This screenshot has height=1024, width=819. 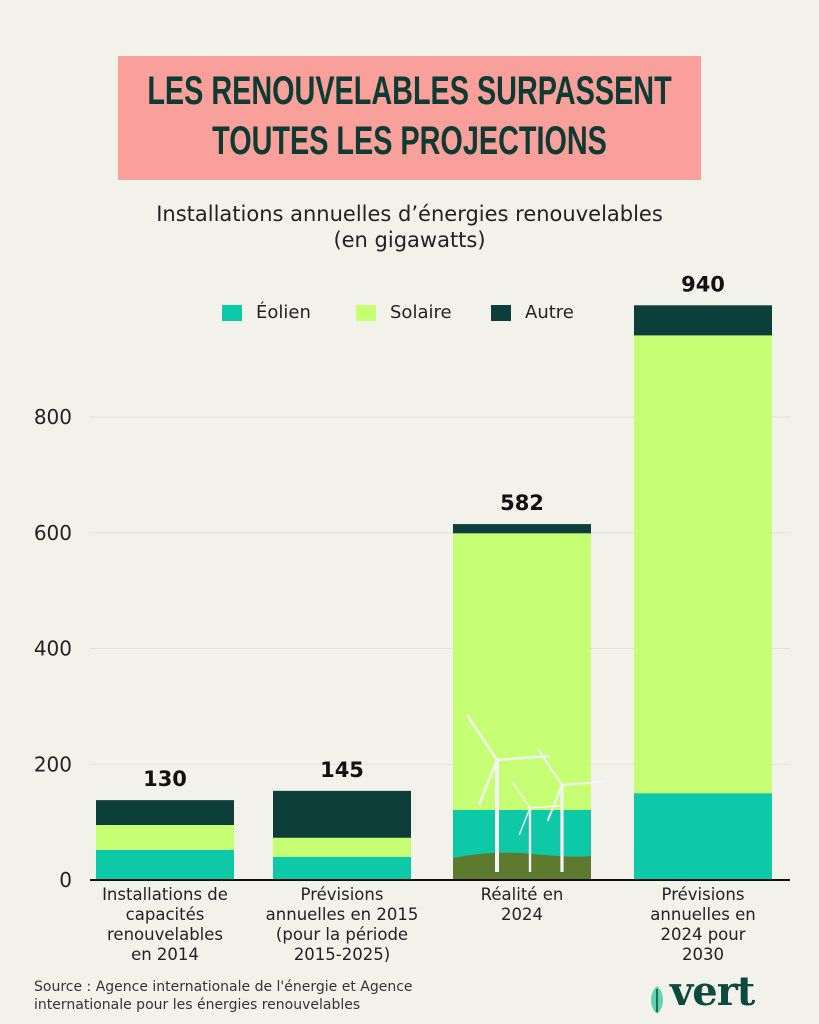 I want to click on landscape-ground, so click(x=522, y=866).